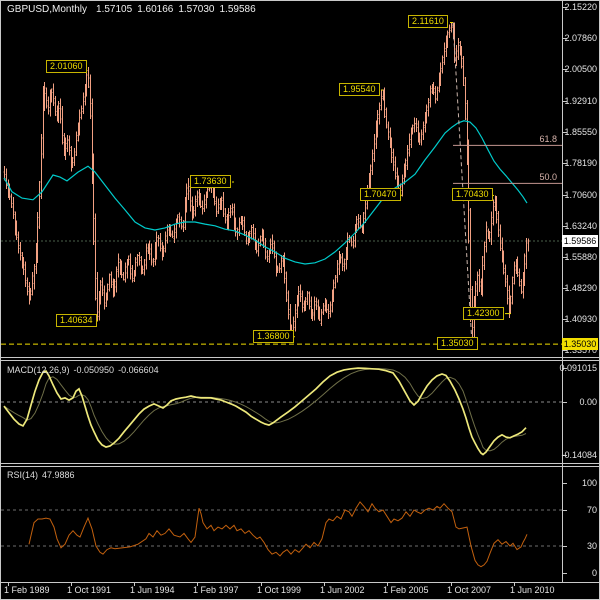 This screenshot has width=600, height=600. I want to click on rsi-axis-label: 70, so click(591, 510).